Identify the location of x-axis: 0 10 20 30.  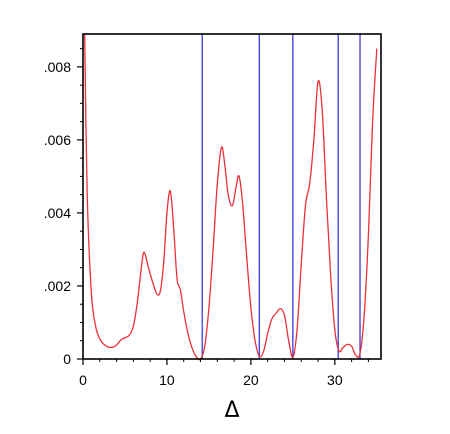
(224, 373).